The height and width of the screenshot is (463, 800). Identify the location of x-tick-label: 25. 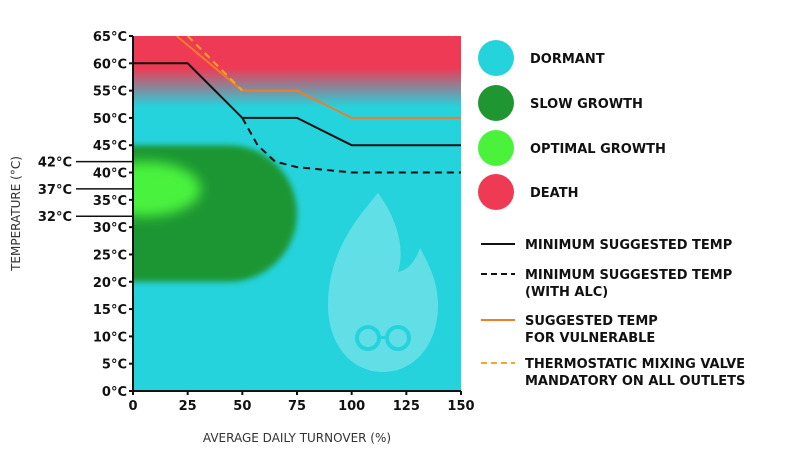
(188, 406).